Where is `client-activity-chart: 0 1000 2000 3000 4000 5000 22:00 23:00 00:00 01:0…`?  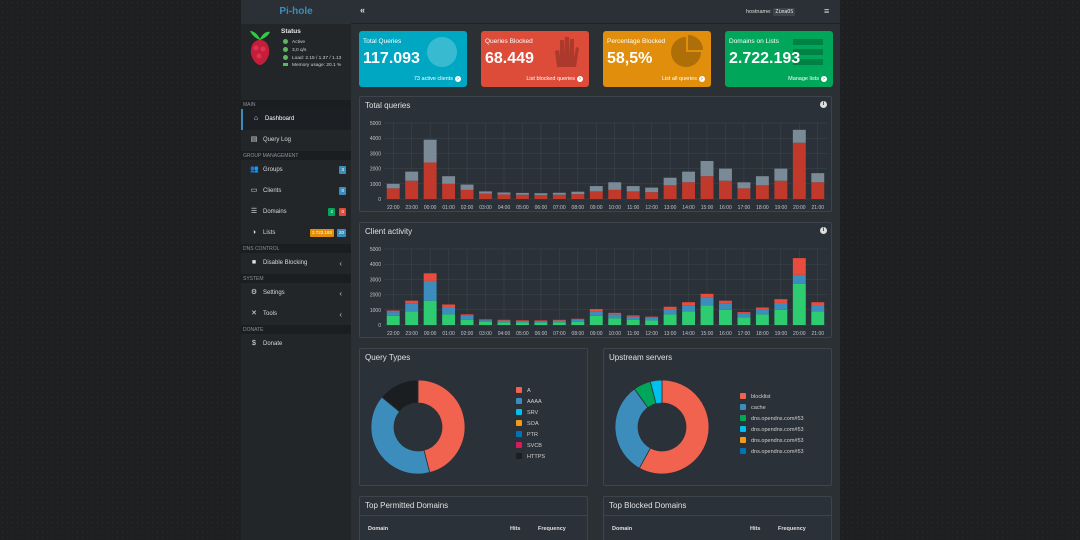 client-activity-chart: 0 1000 2000 3000 4000 5000 22:00 23:00 00:00 01:0… is located at coordinates (596, 291).